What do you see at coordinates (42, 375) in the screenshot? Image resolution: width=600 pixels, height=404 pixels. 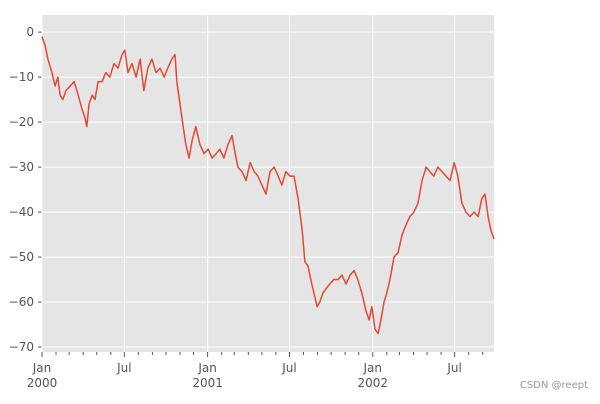 I see `x-tick-label: Jan 2000` at bounding box center [42, 375].